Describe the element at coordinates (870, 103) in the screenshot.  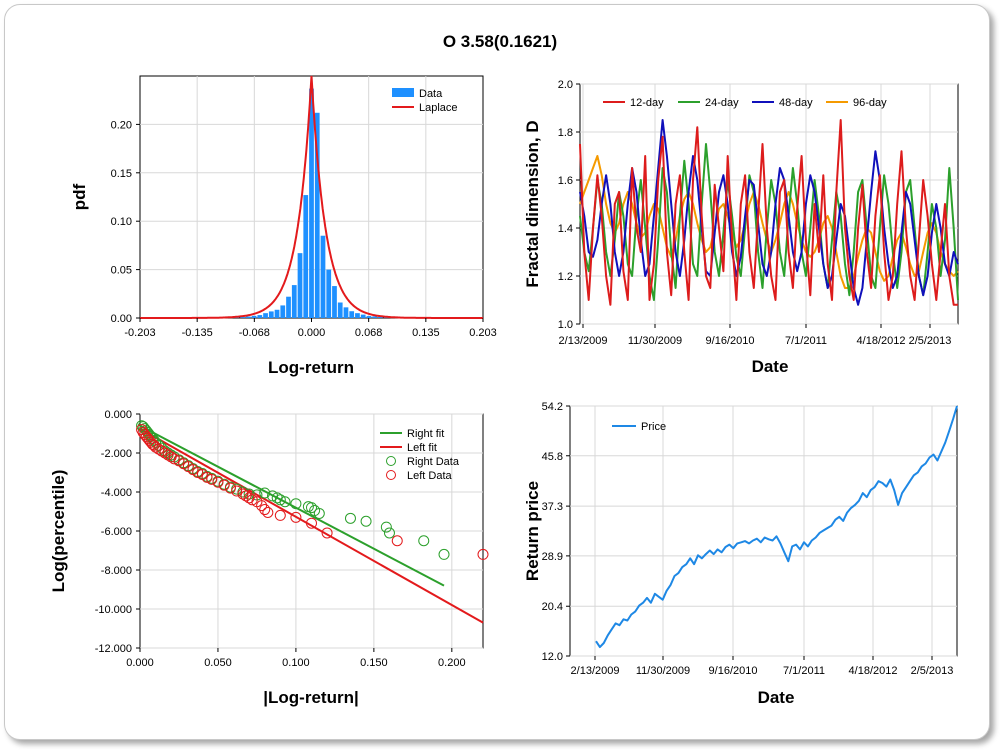
I see `legend-label: 96-day` at that location.